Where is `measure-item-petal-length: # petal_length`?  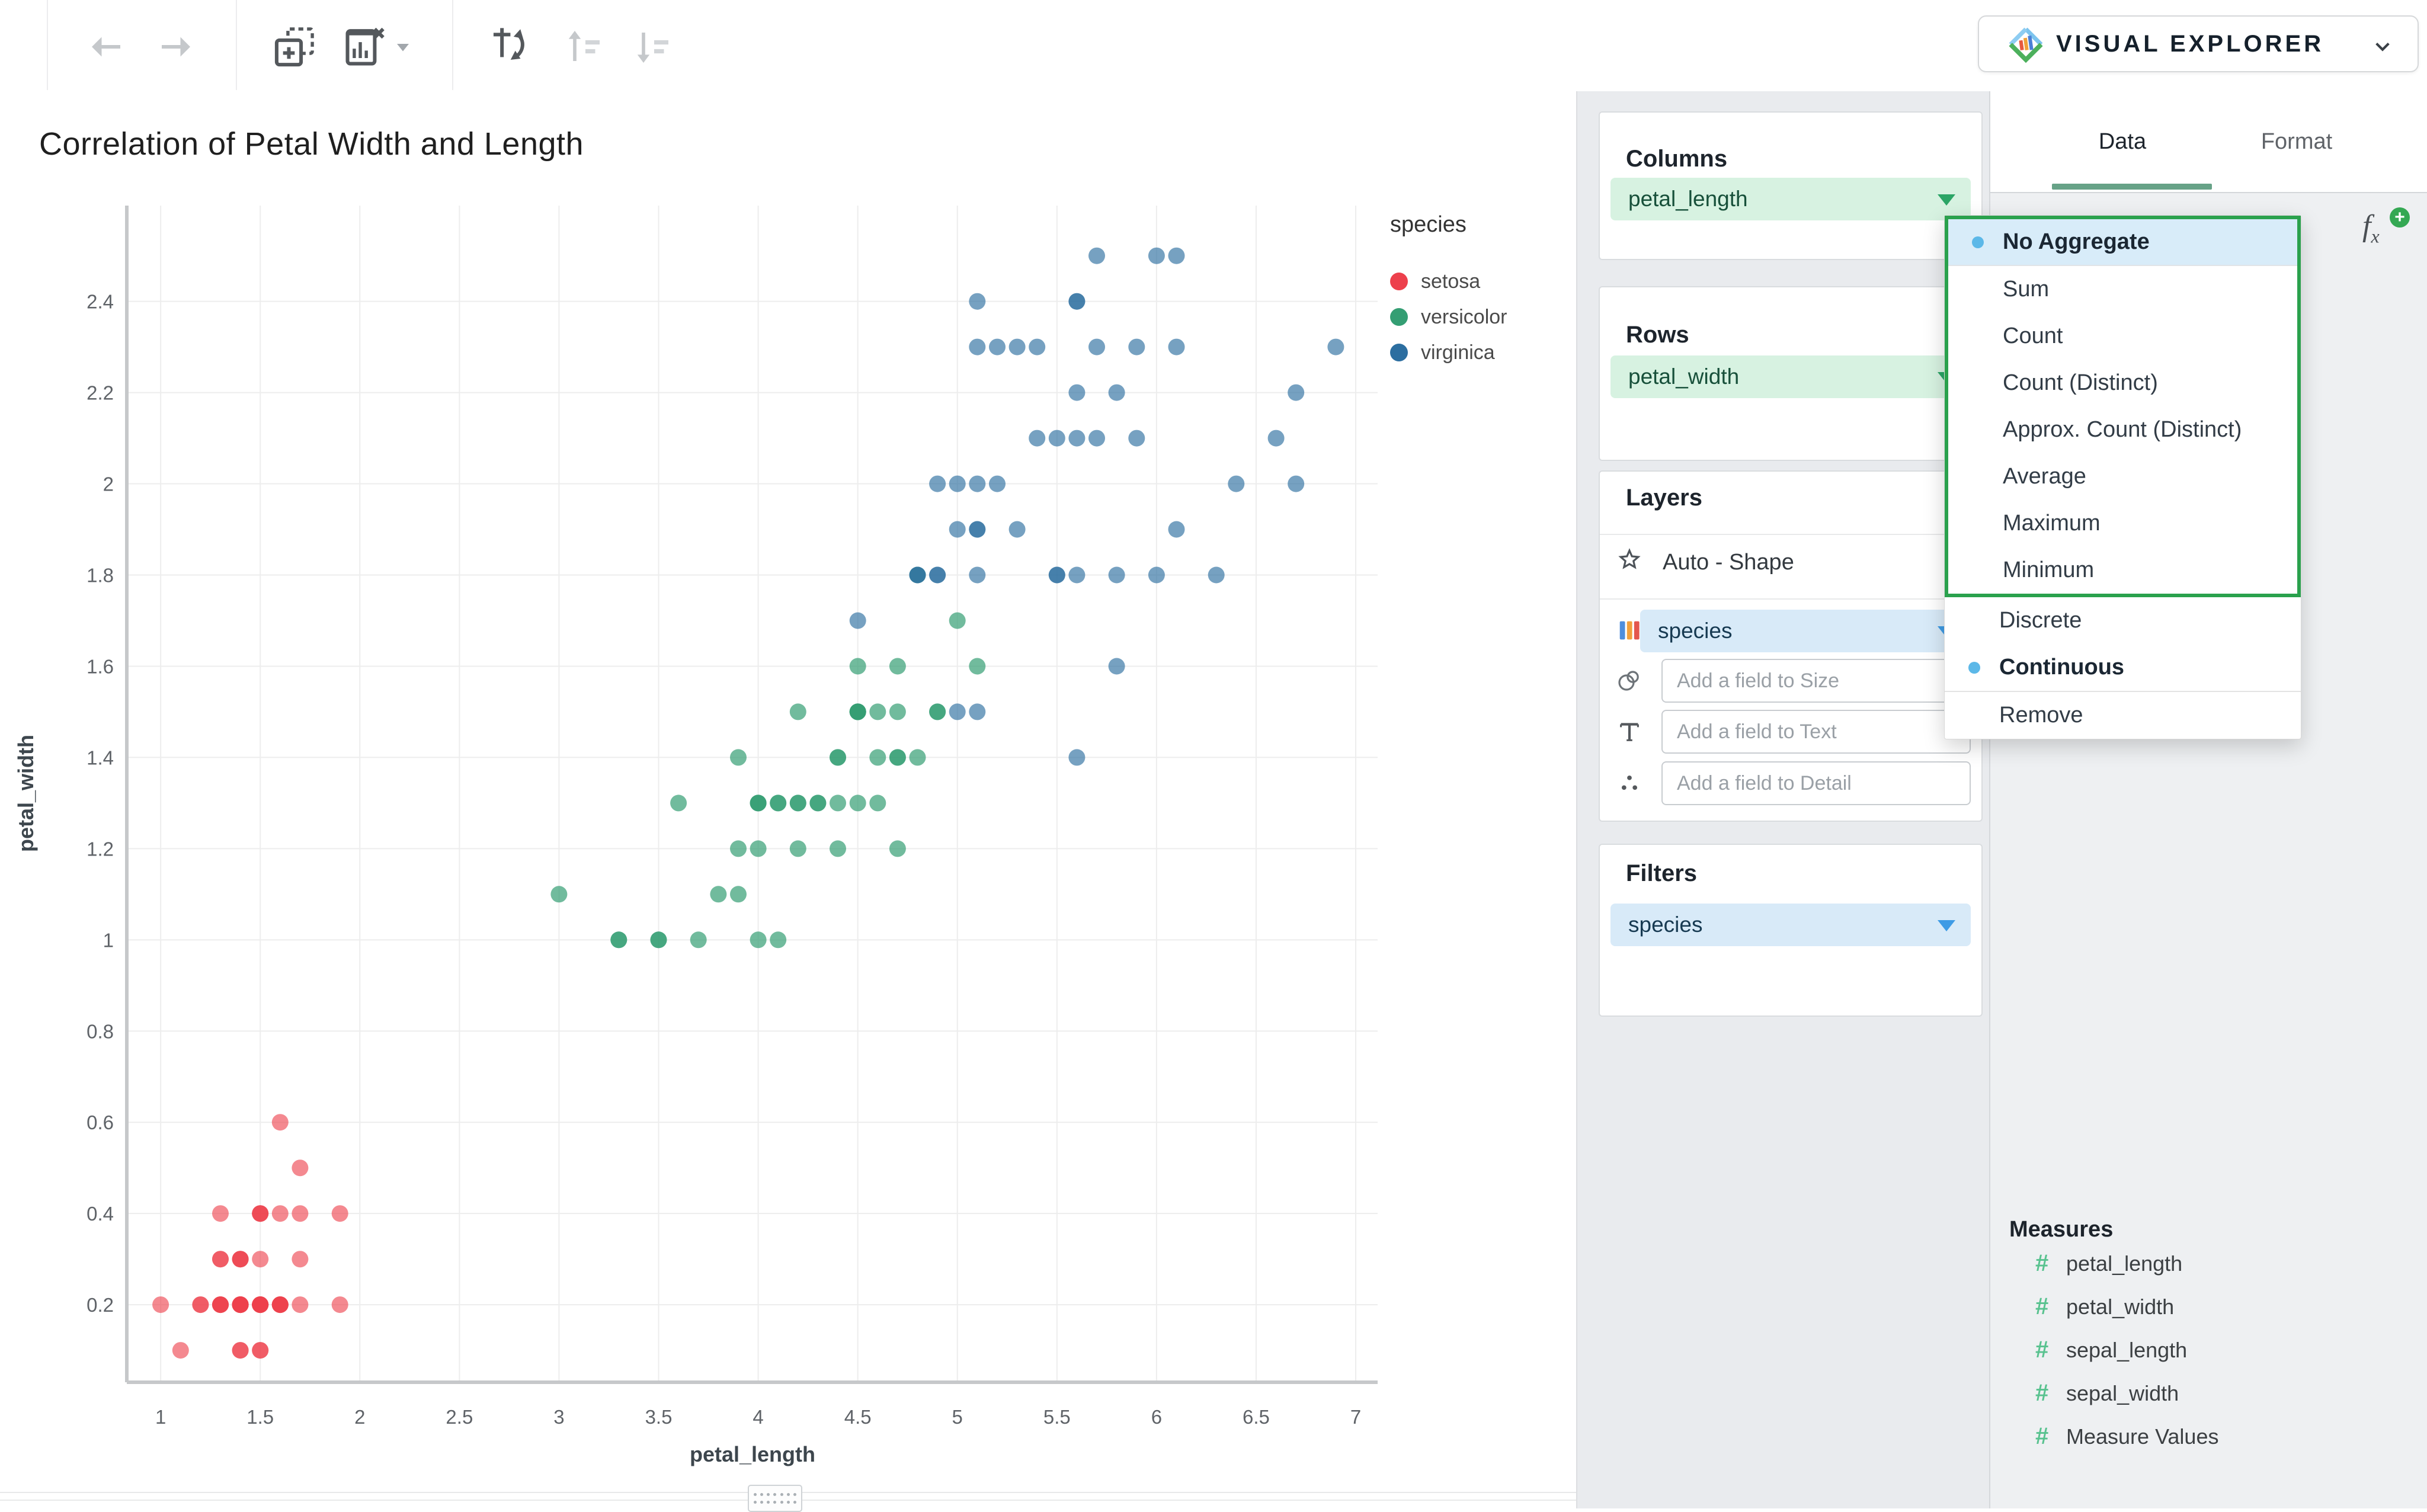
measure-item-petal-length: # petal_length is located at coordinates (2126, 1264).